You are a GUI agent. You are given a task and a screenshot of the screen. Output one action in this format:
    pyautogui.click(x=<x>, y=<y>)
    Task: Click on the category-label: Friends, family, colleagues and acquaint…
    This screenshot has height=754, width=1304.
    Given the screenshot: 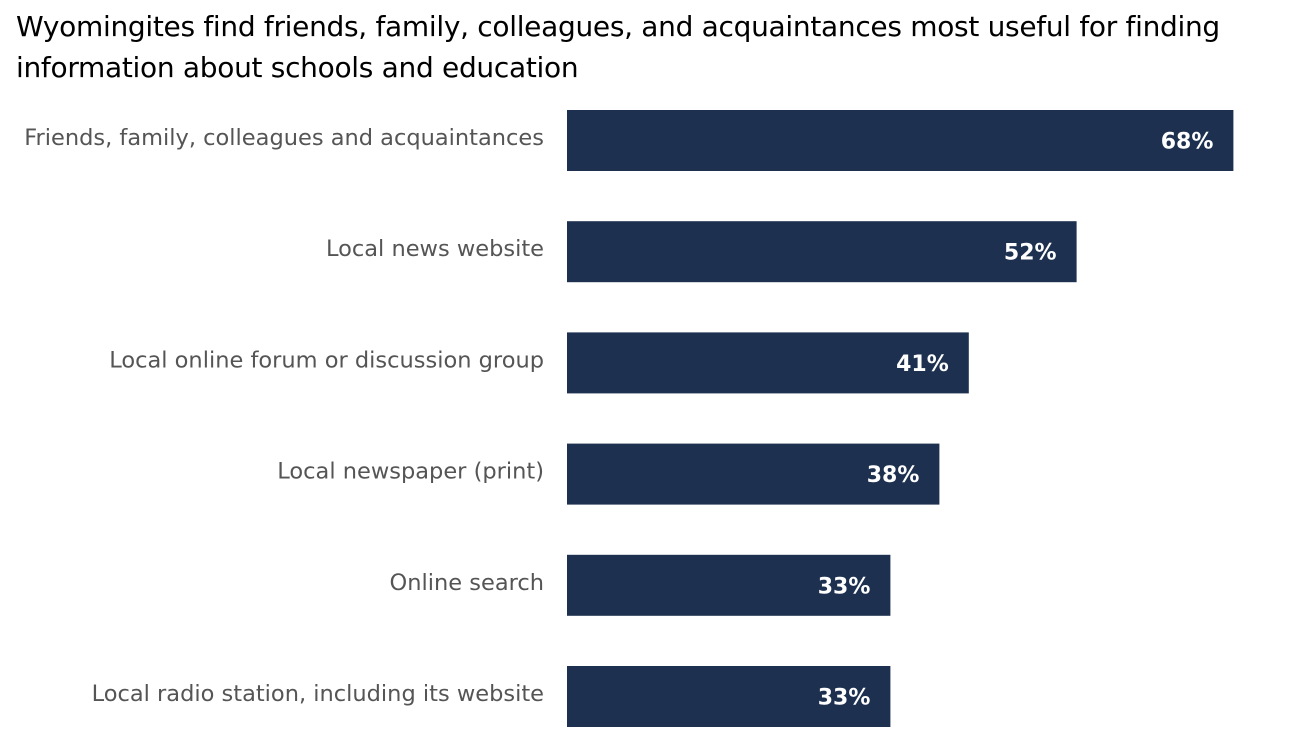 What is the action you would take?
    pyautogui.click(x=284, y=138)
    